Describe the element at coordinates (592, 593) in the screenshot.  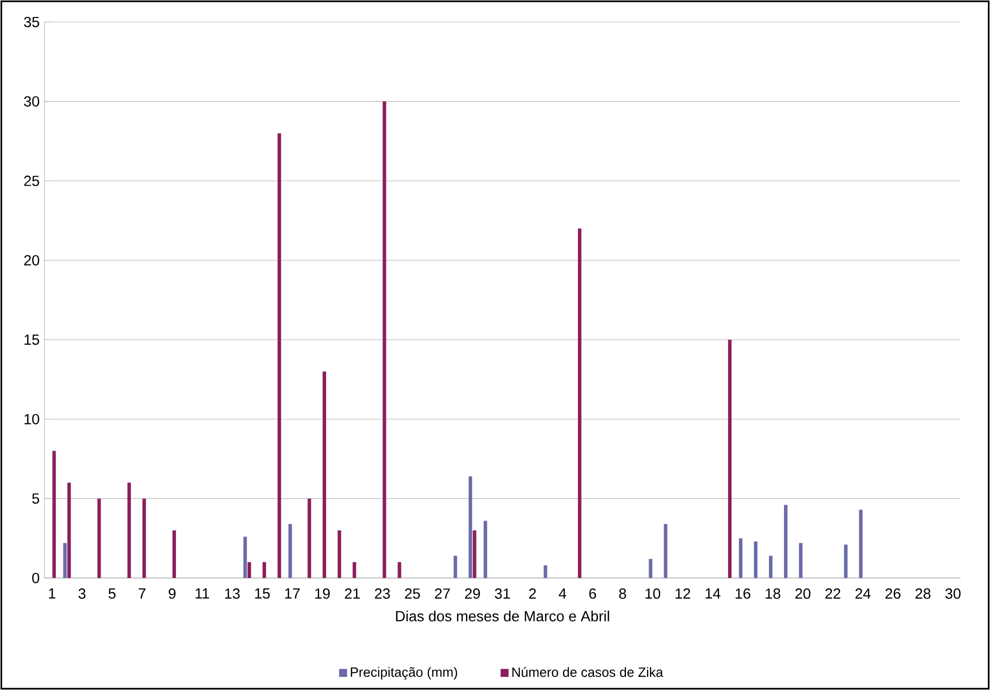
I see `x-tick-label: 6` at that location.